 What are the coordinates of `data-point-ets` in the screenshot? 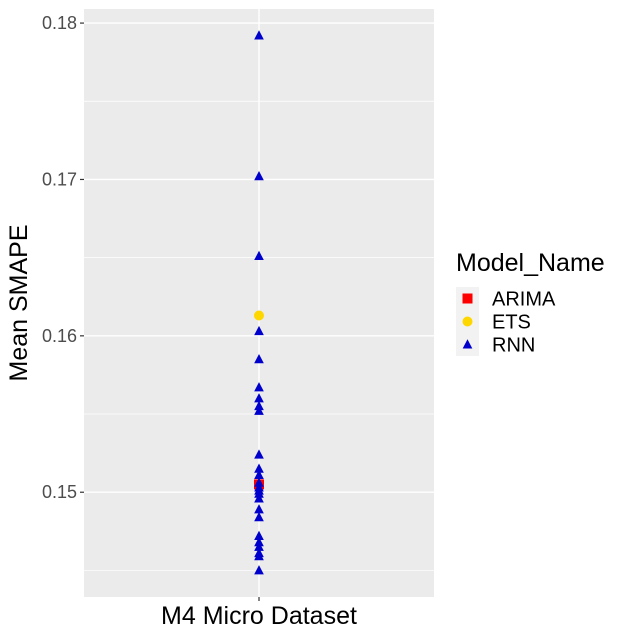 It's located at (259, 315).